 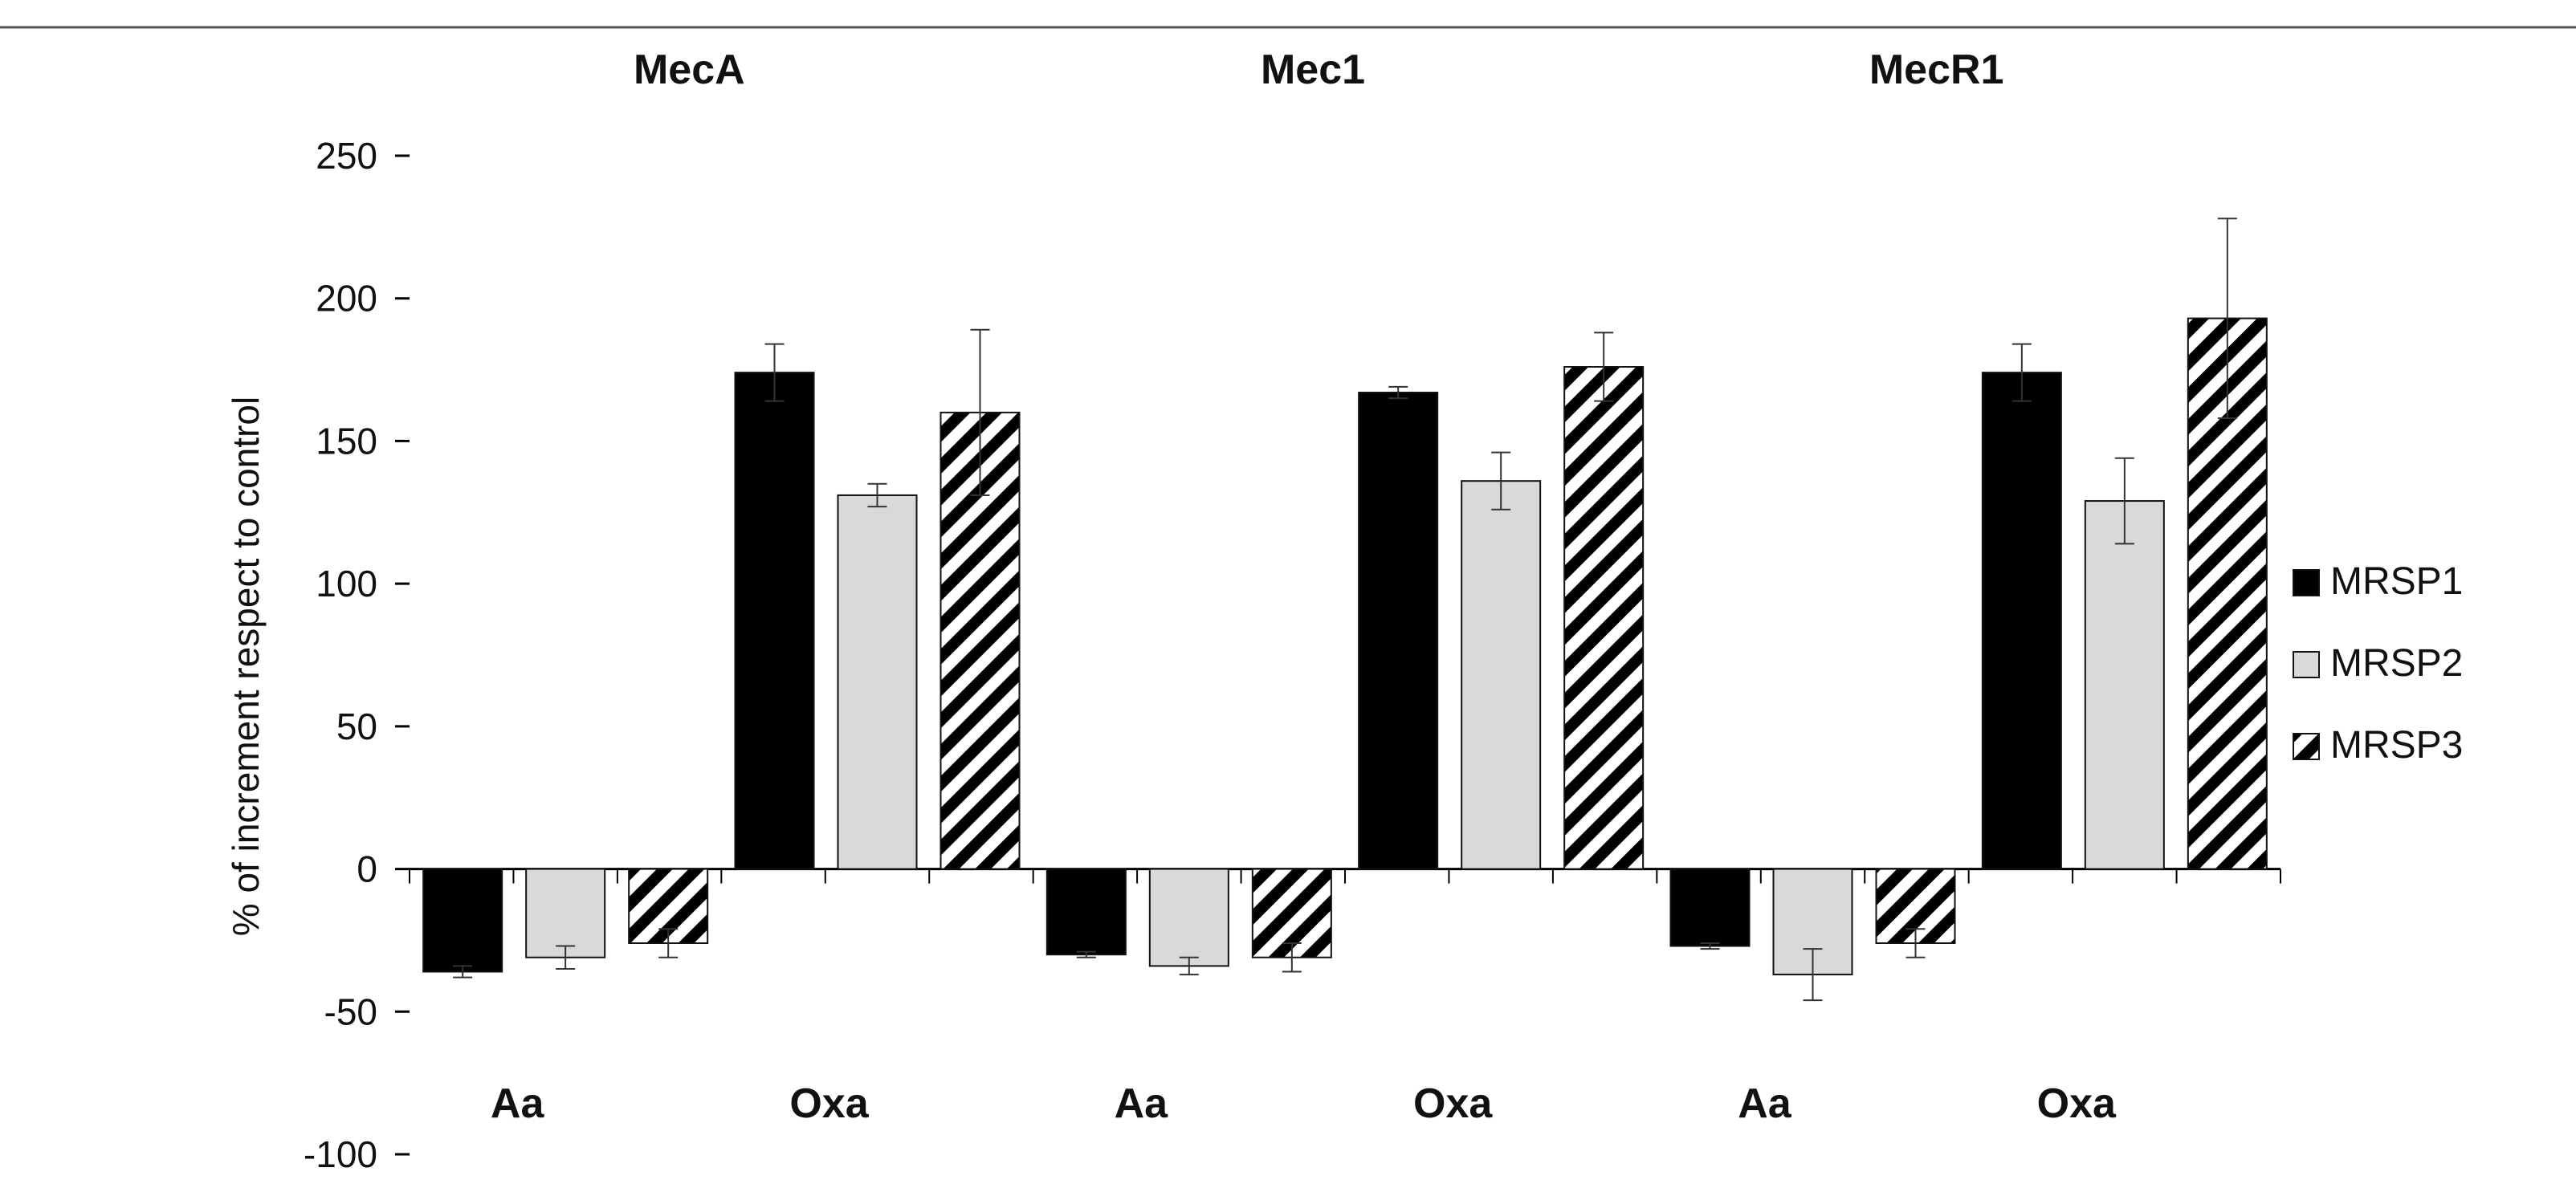 What do you see at coordinates (346, 441) in the screenshot?
I see `y-tick-label: 150` at bounding box center [346, 441].